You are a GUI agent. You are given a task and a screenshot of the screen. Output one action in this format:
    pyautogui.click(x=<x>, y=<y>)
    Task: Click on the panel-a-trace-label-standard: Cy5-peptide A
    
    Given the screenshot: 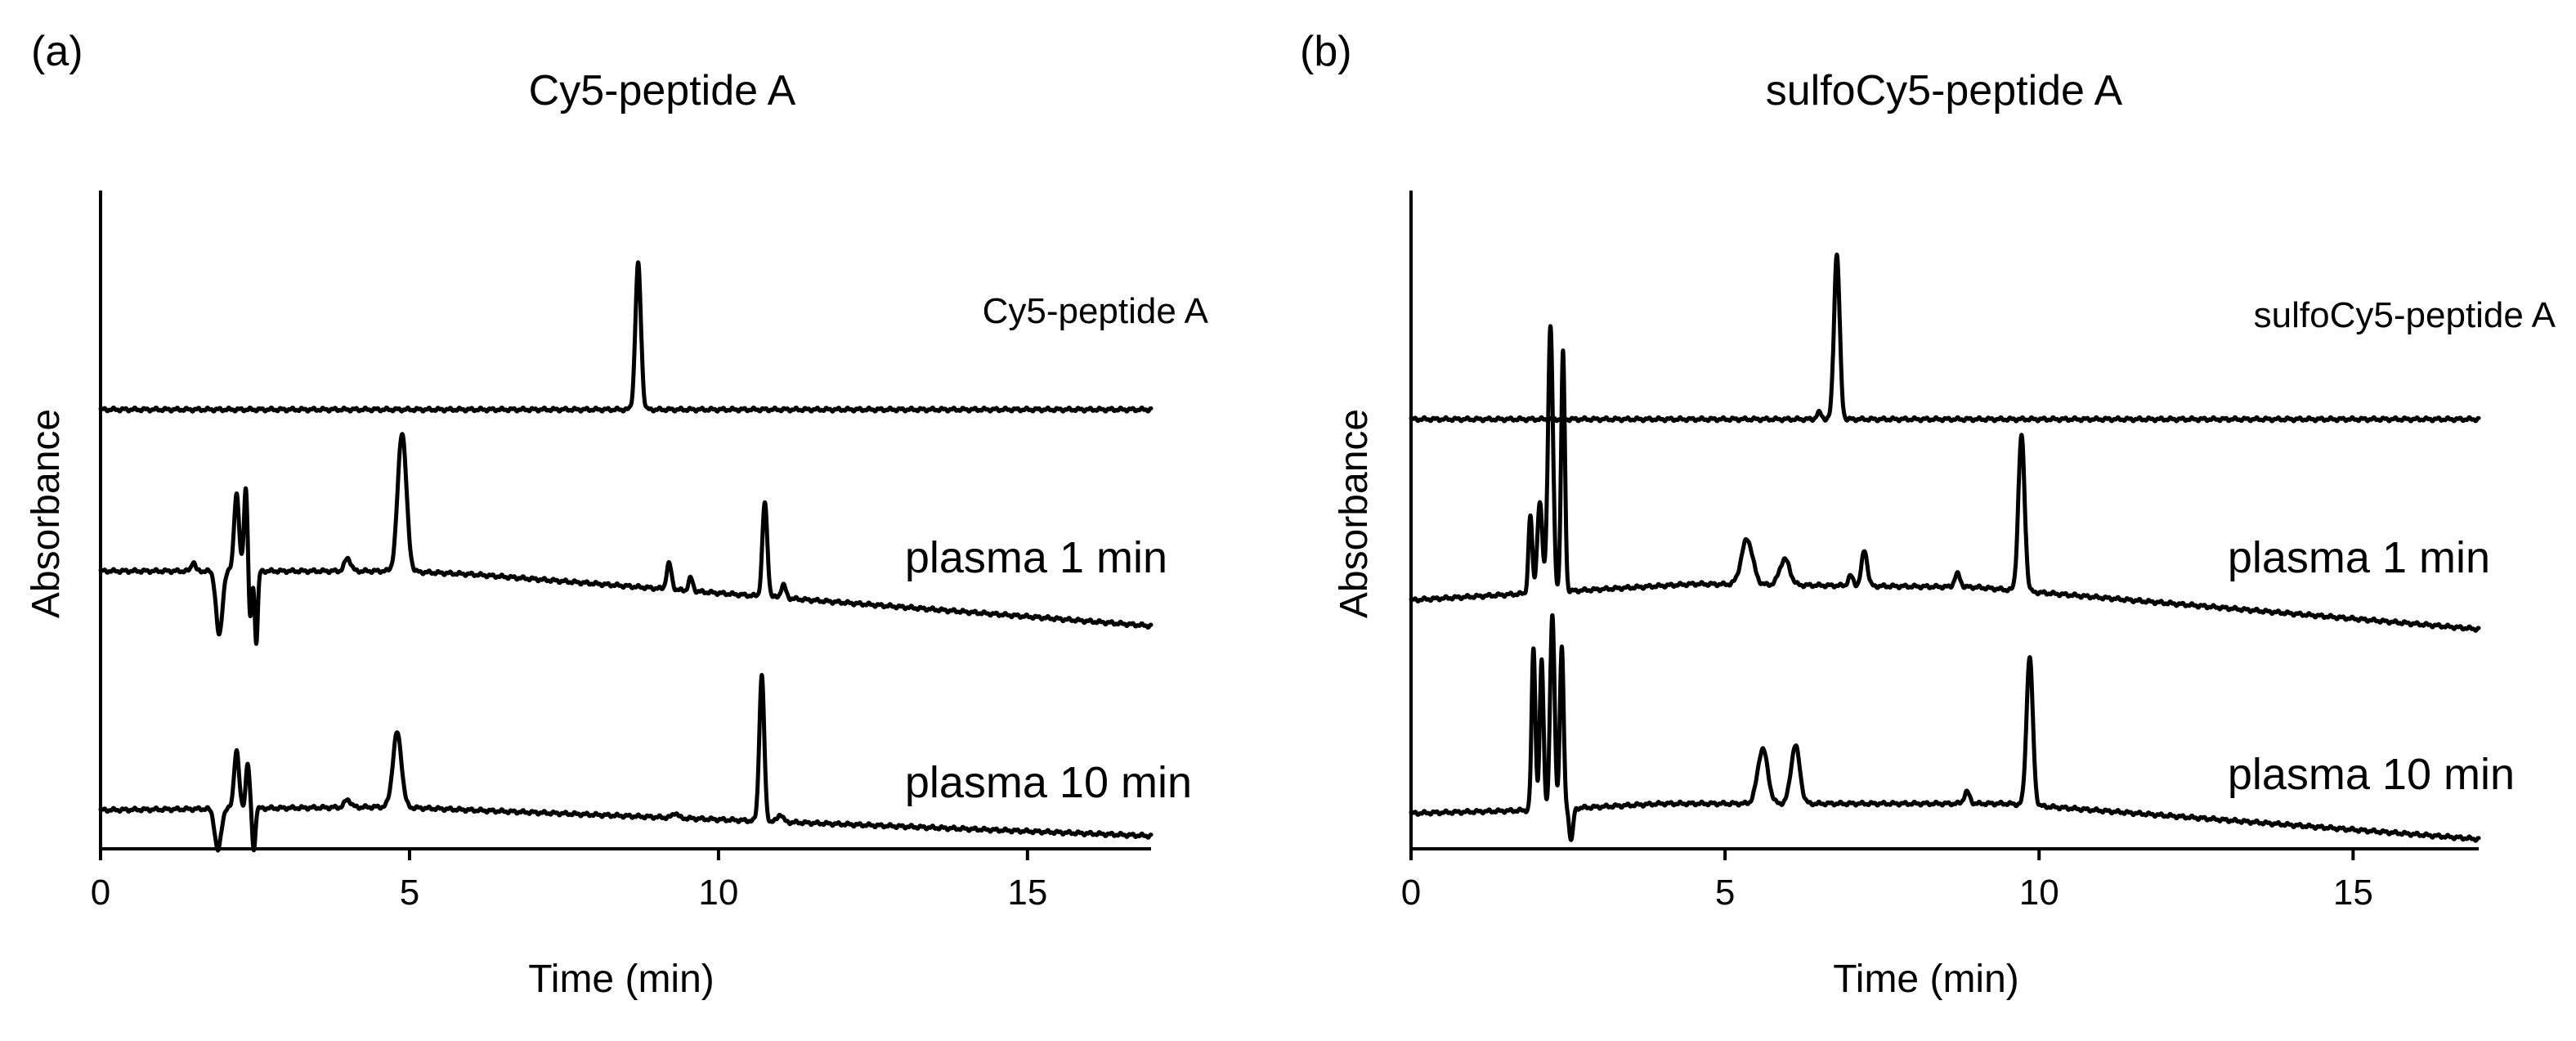 What is the action you would take?
    pyautogui.click(x=1096, y=311)
    